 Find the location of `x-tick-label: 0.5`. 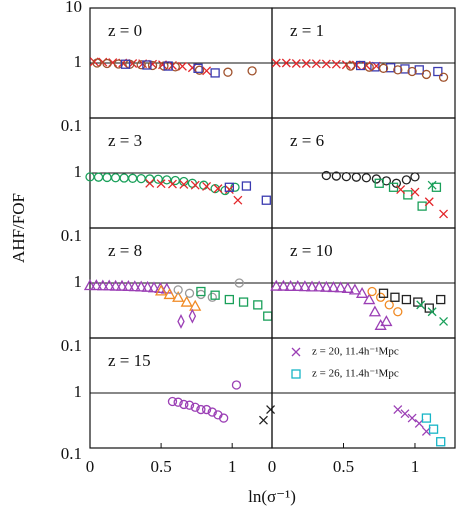

x-tick-label: 0.5 is located at coordinates (343, 466).